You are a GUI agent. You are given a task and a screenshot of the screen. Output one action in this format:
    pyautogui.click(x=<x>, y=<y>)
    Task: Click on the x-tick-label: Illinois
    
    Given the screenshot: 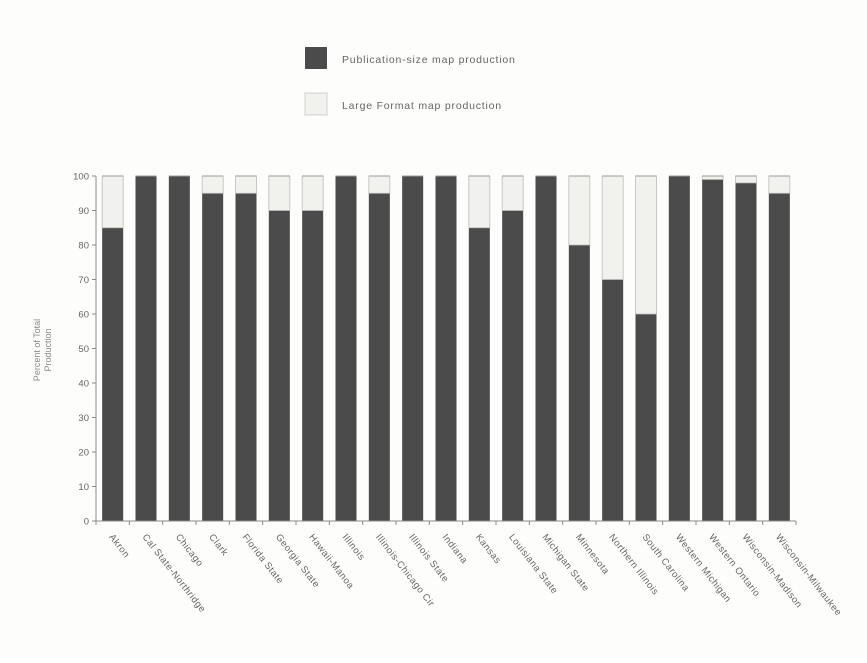 What is the action you would take?
    pyautogui.click(x=353, y=547)
    